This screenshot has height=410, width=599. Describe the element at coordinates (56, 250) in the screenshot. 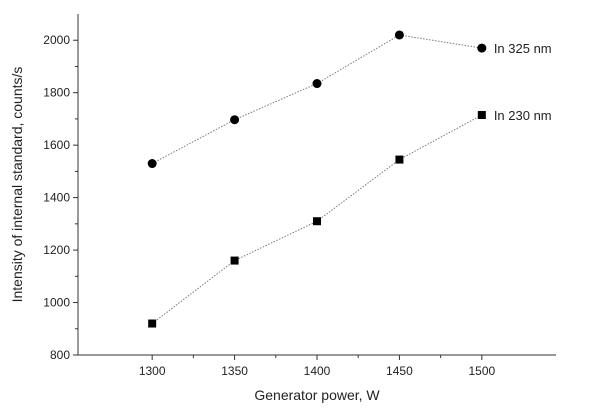

I see `y-tick-label: 1200` at that location.